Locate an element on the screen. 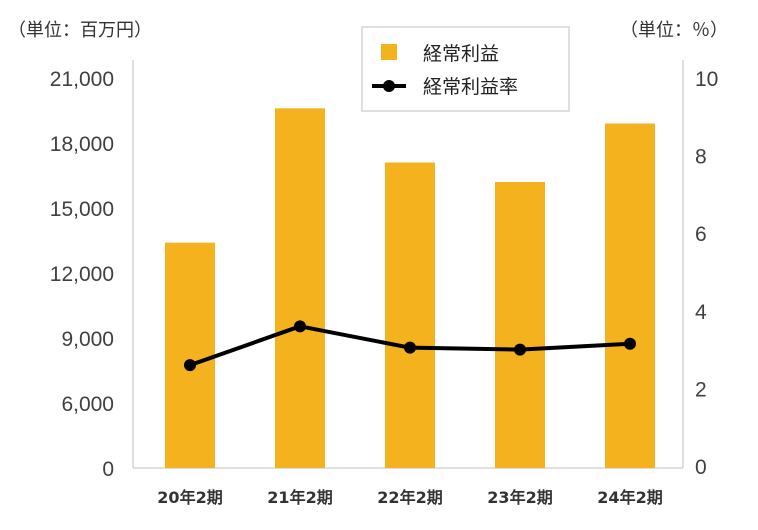 Image resolution: width=758 pixels, height=530 pixels. x-tick-label: 20年2期 is located at coordinates (189, 497).